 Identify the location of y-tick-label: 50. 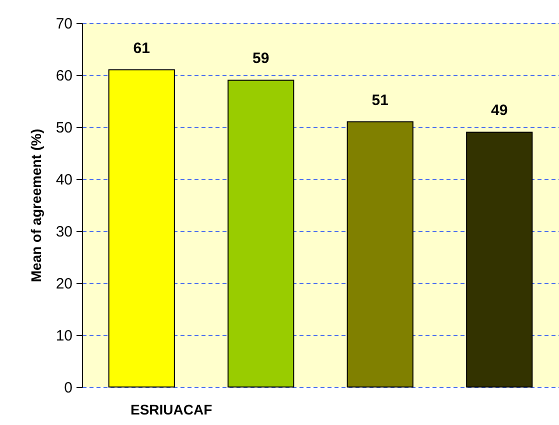
(64, 128).